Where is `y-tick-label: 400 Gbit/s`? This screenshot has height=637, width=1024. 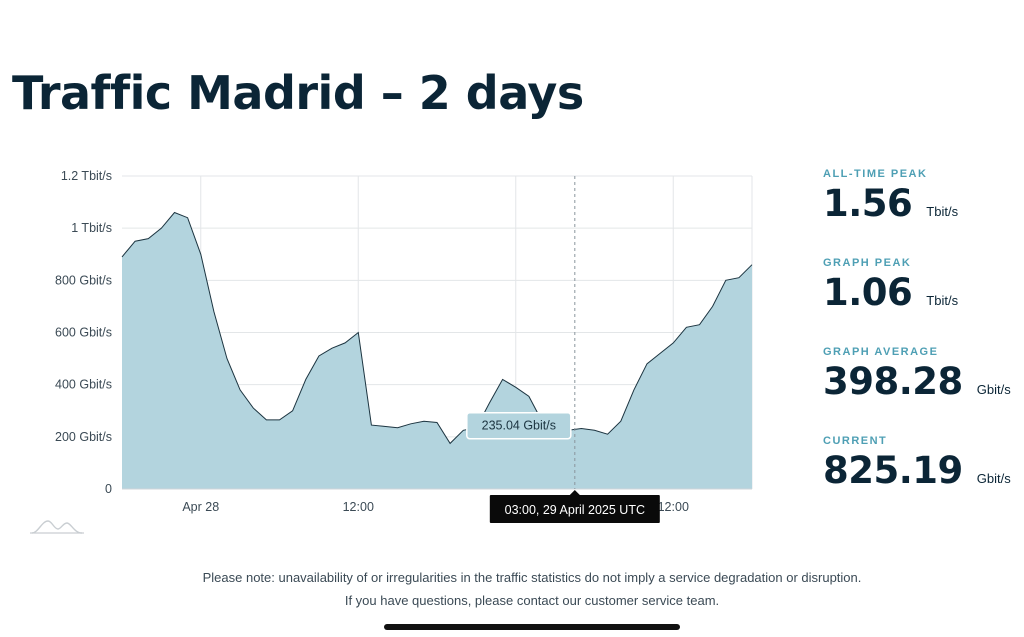 y-tick-label: 400 Gbit/s is located at coordinates (83, 385).